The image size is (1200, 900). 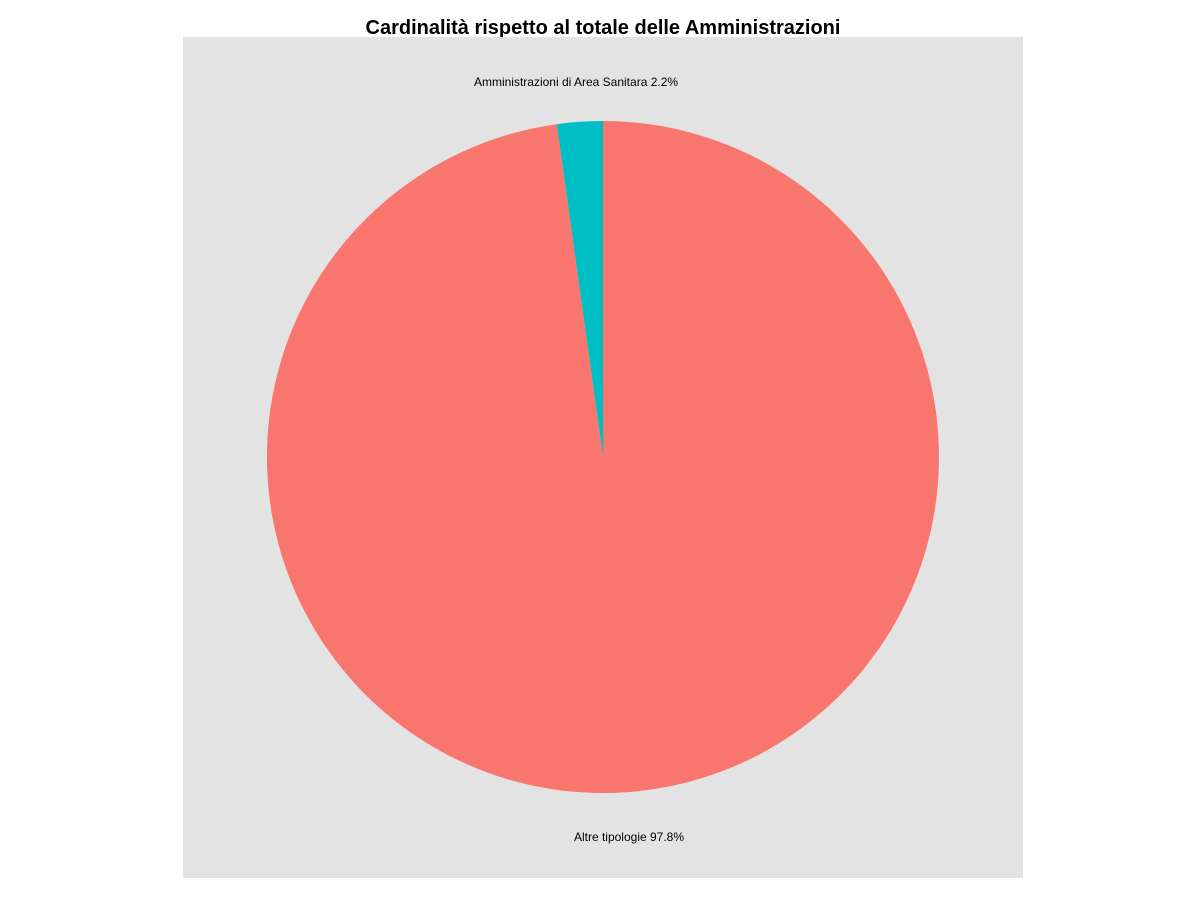 What do you see at coordinates (576, 82) in the screenshot?
I see `slice-label-area-sanitaria: Amministrazioni di Area Sanitara 2.2%` at bounding box center [576, 82].